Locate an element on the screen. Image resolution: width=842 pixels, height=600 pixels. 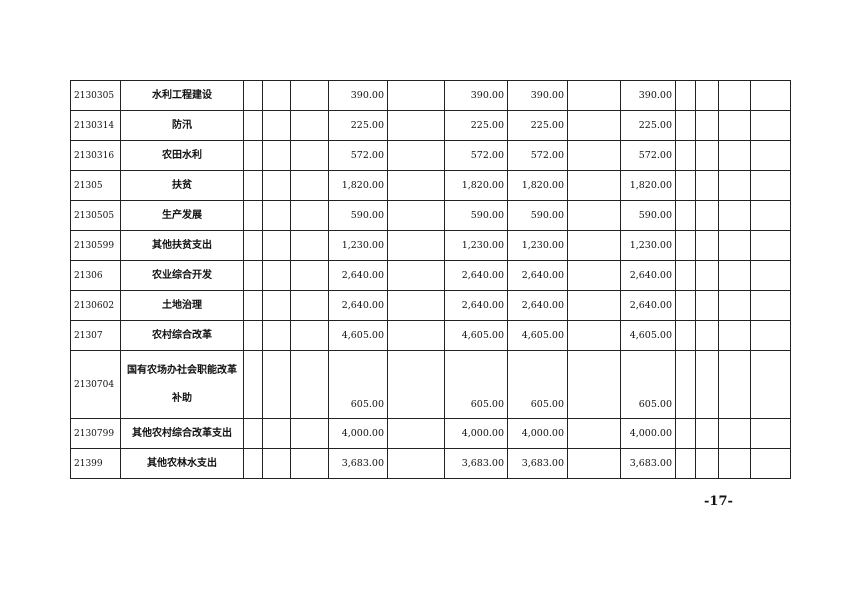
name-cell: 防汛 is located at coordinates (182, 125).